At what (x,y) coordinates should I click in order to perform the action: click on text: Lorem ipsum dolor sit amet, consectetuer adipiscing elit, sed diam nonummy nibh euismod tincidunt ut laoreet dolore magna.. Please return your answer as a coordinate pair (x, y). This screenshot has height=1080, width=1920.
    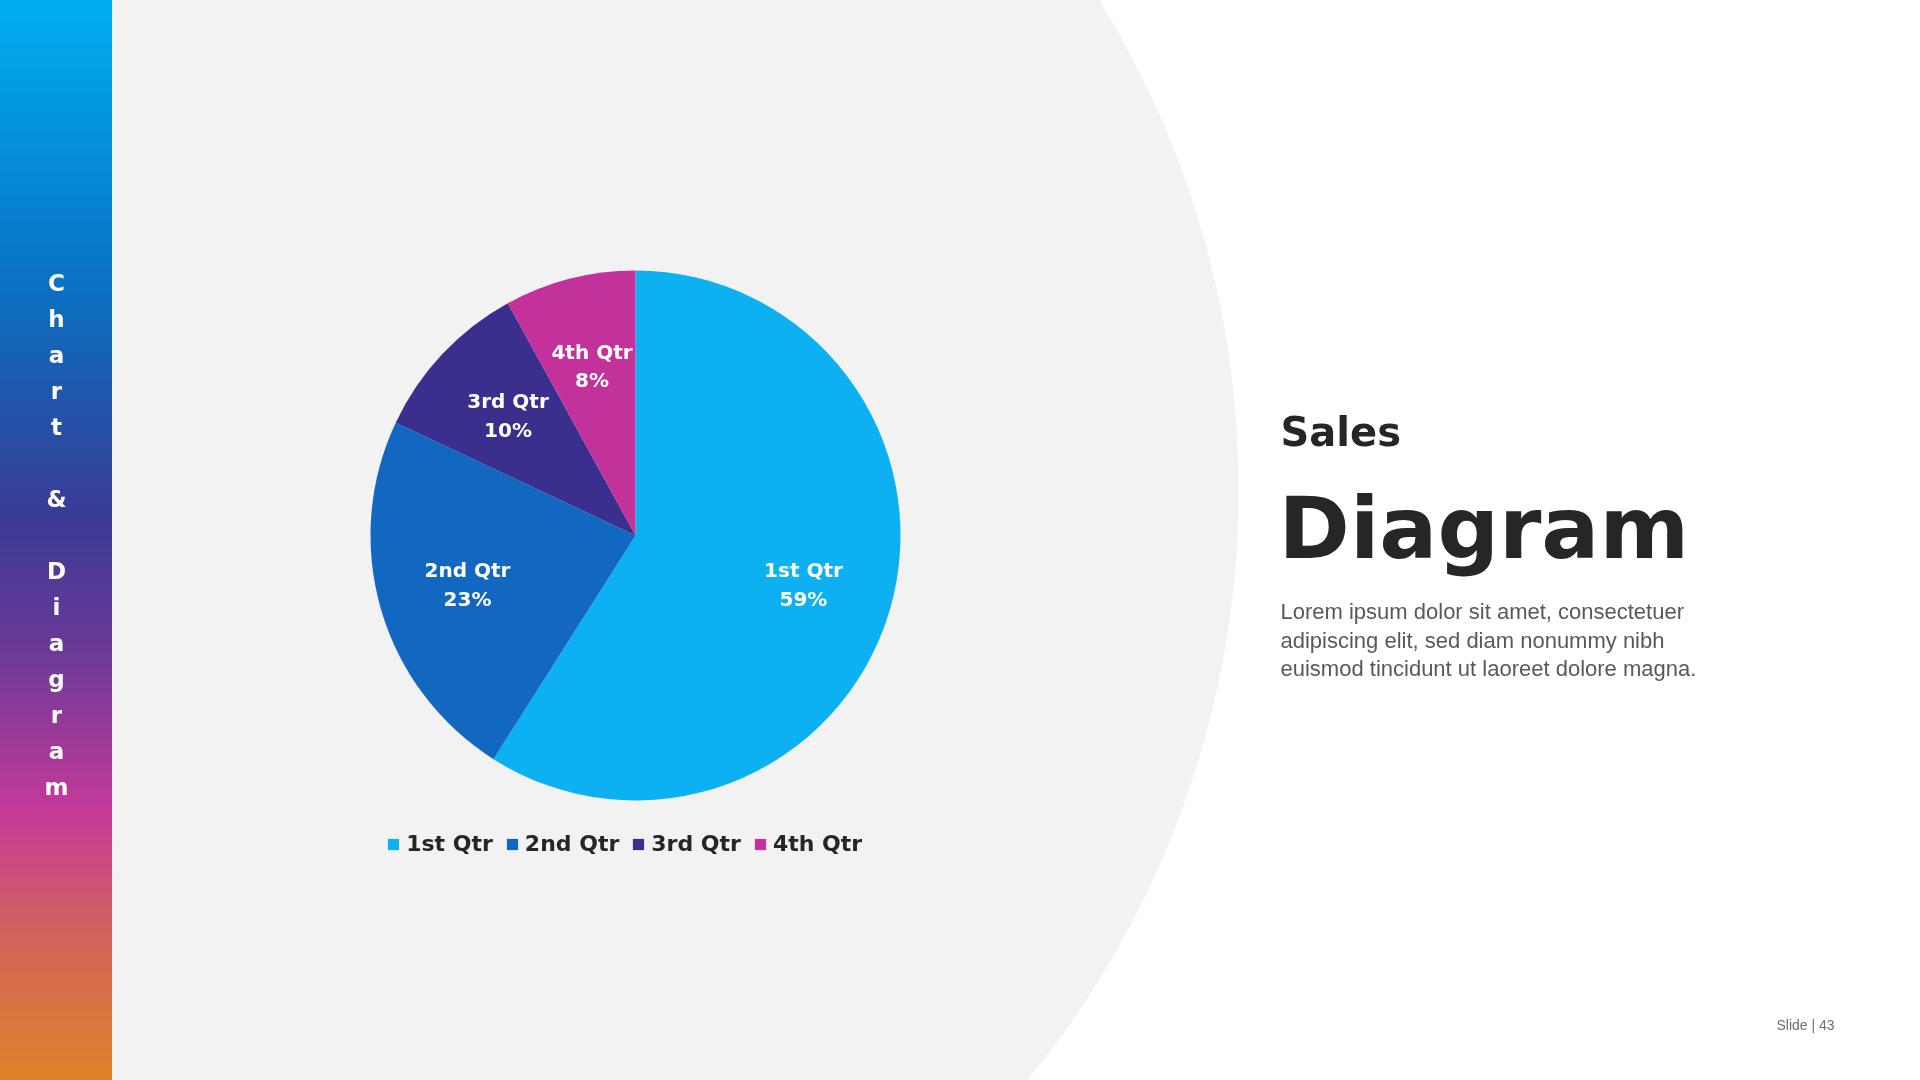
    Looking at the image, I should click on (1488, 640).